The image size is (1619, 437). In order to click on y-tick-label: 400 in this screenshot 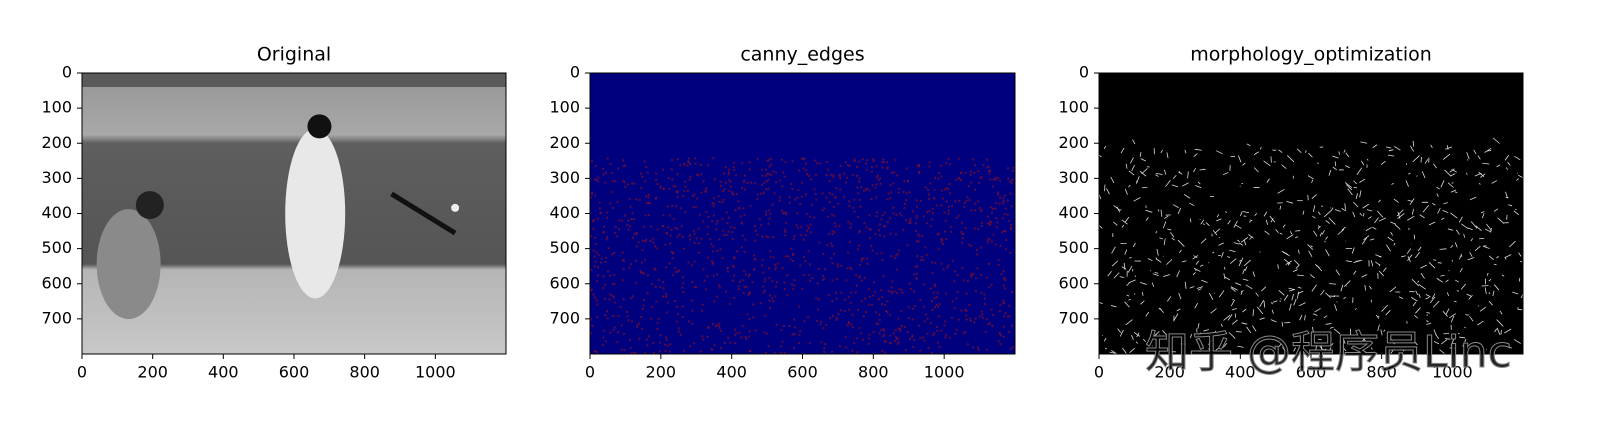, I will do `click(1073, 212)`.